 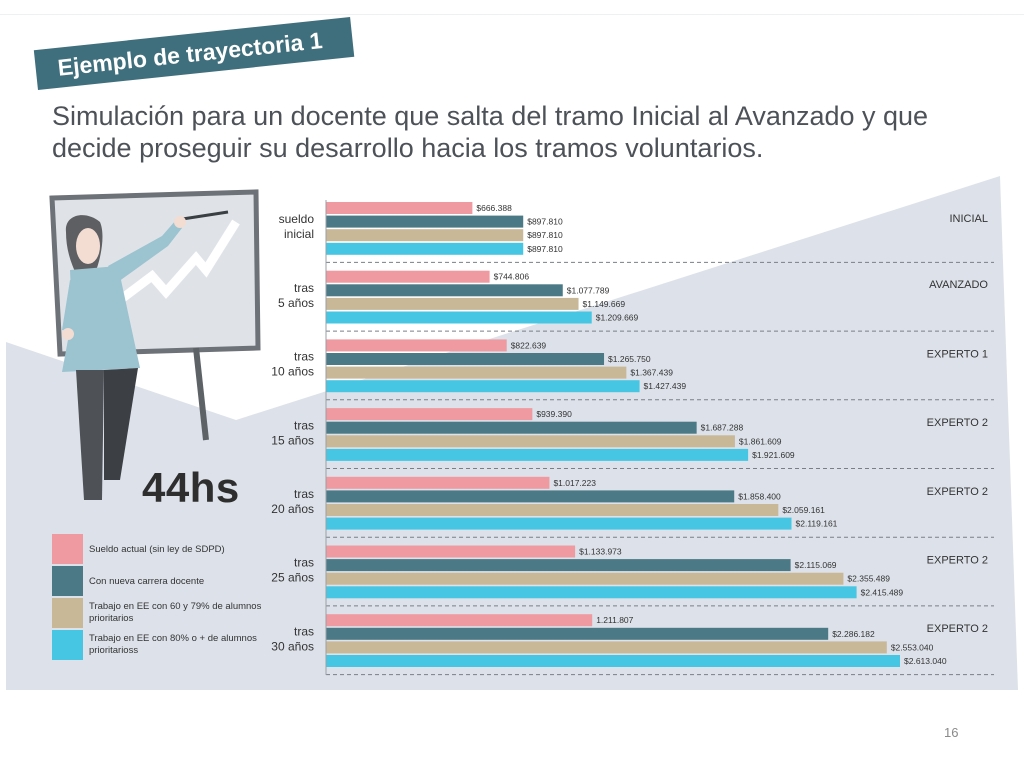 I want to click on legend-label: Sueldo actual (sin ley de SDPD), so click(x=157, y=549).